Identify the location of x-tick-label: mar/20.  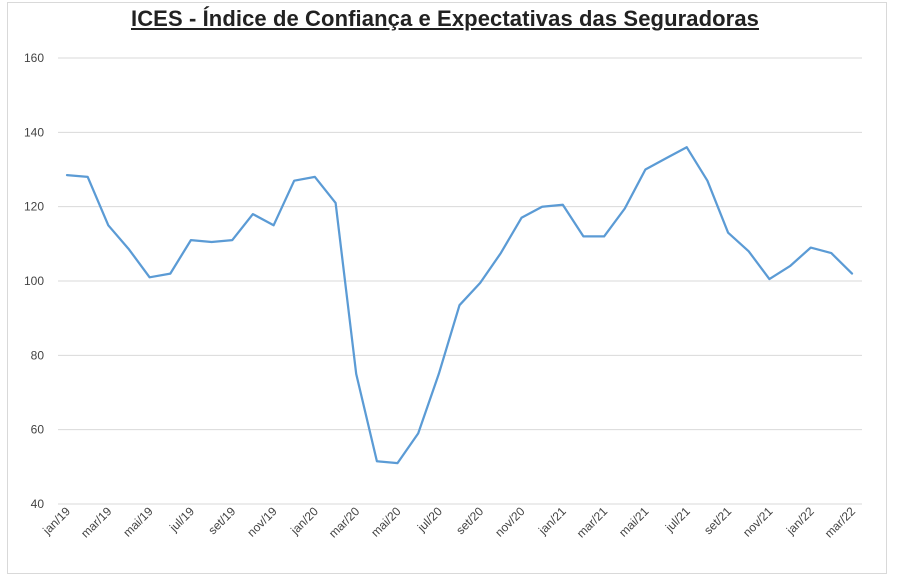
(344, 522).